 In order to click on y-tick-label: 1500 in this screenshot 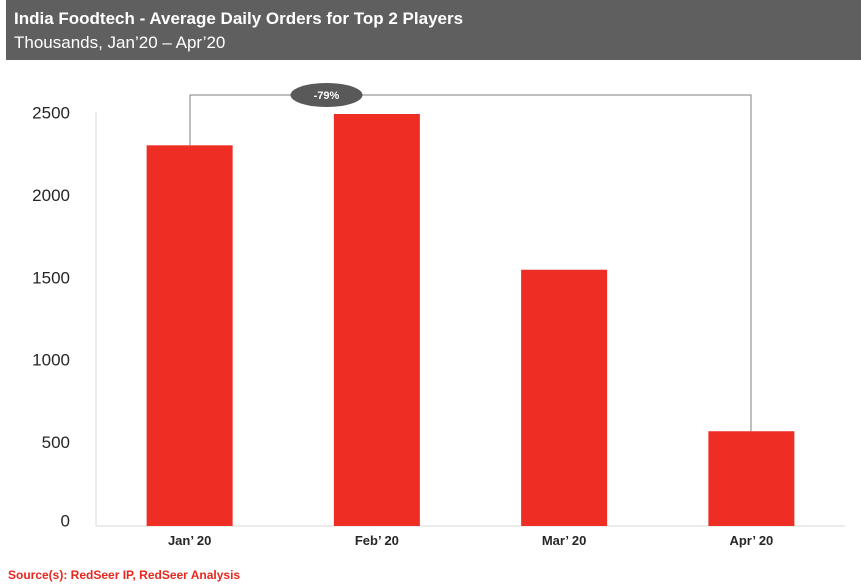, I will do `click(51, 277)`.